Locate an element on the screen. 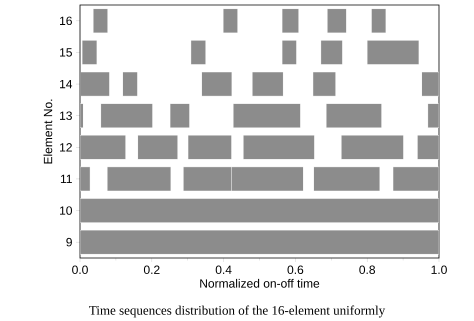 This screenshot has width=474, height=321. x-tick-label: 1.0 is located at coordinates (439, 270).